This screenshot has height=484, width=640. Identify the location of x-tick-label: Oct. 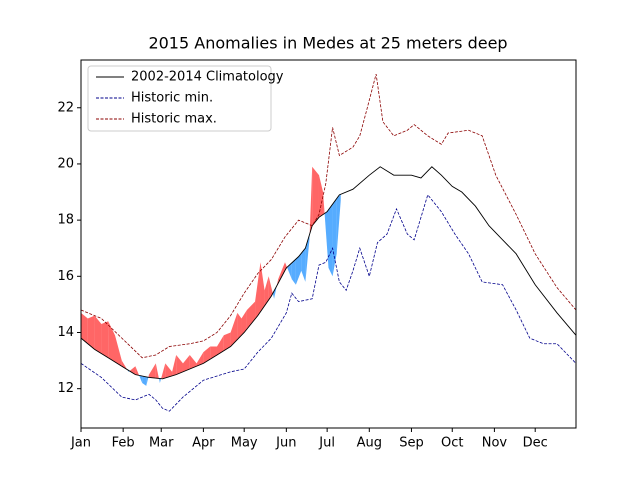
(452, 443).